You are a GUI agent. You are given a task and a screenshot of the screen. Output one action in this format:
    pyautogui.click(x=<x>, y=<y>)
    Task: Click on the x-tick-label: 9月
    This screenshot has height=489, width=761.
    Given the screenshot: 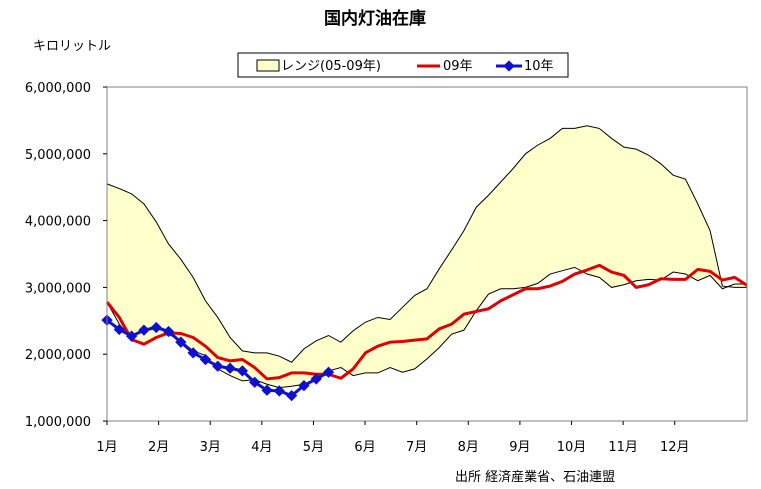 What is the action you would take?
    pyautogui.click(x=519, y=447)
    